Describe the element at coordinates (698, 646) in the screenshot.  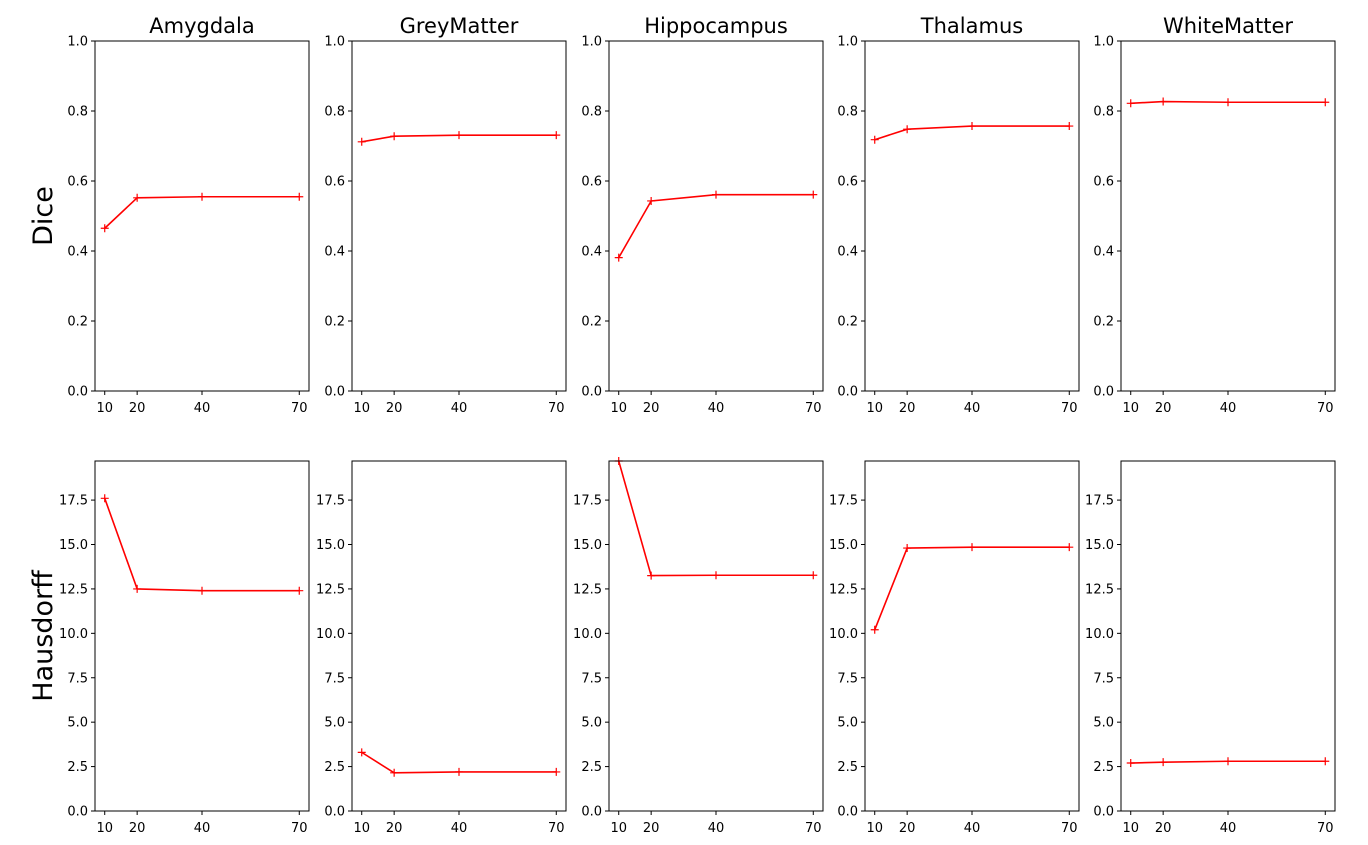
I see `subplot-8: 0.0 2.5 5.0 7.5 10.0 12.5 15.0 17.5 10 20 40 70` at that location.